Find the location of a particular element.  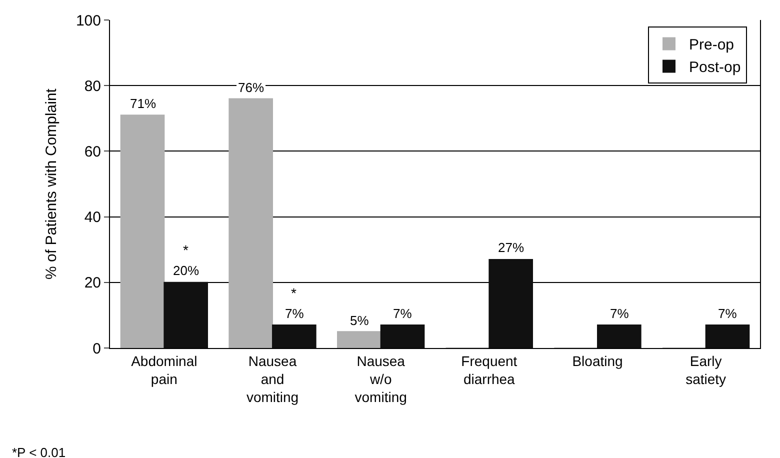

data-label: 20% is located at coordinates (186, 270).